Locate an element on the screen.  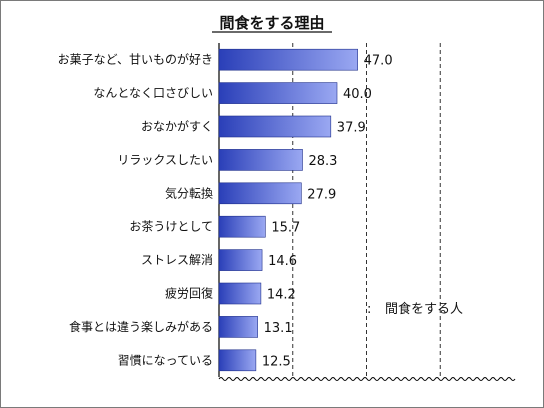
value-label: 47.0 is located at coordinates (378, 61).